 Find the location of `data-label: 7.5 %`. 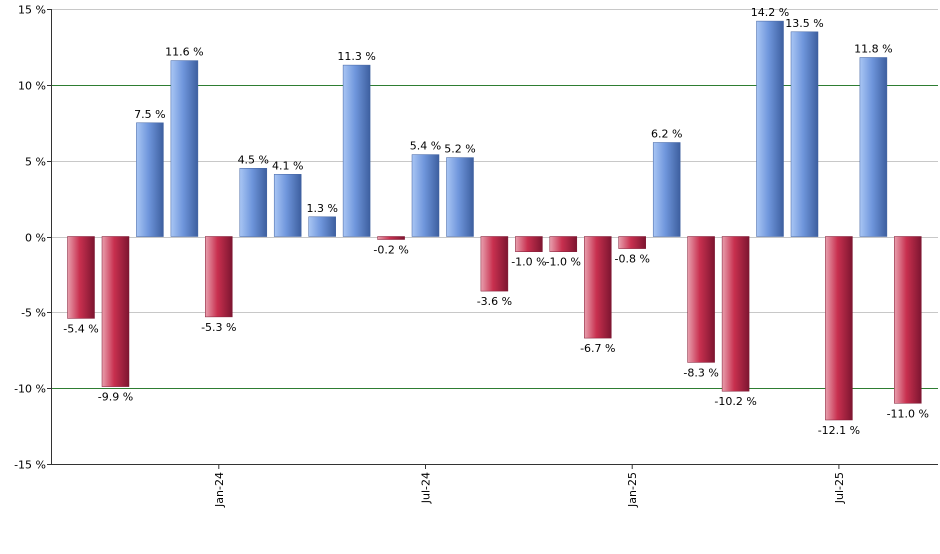

data-label: 7.5 % is located at coordinates (149, 114).